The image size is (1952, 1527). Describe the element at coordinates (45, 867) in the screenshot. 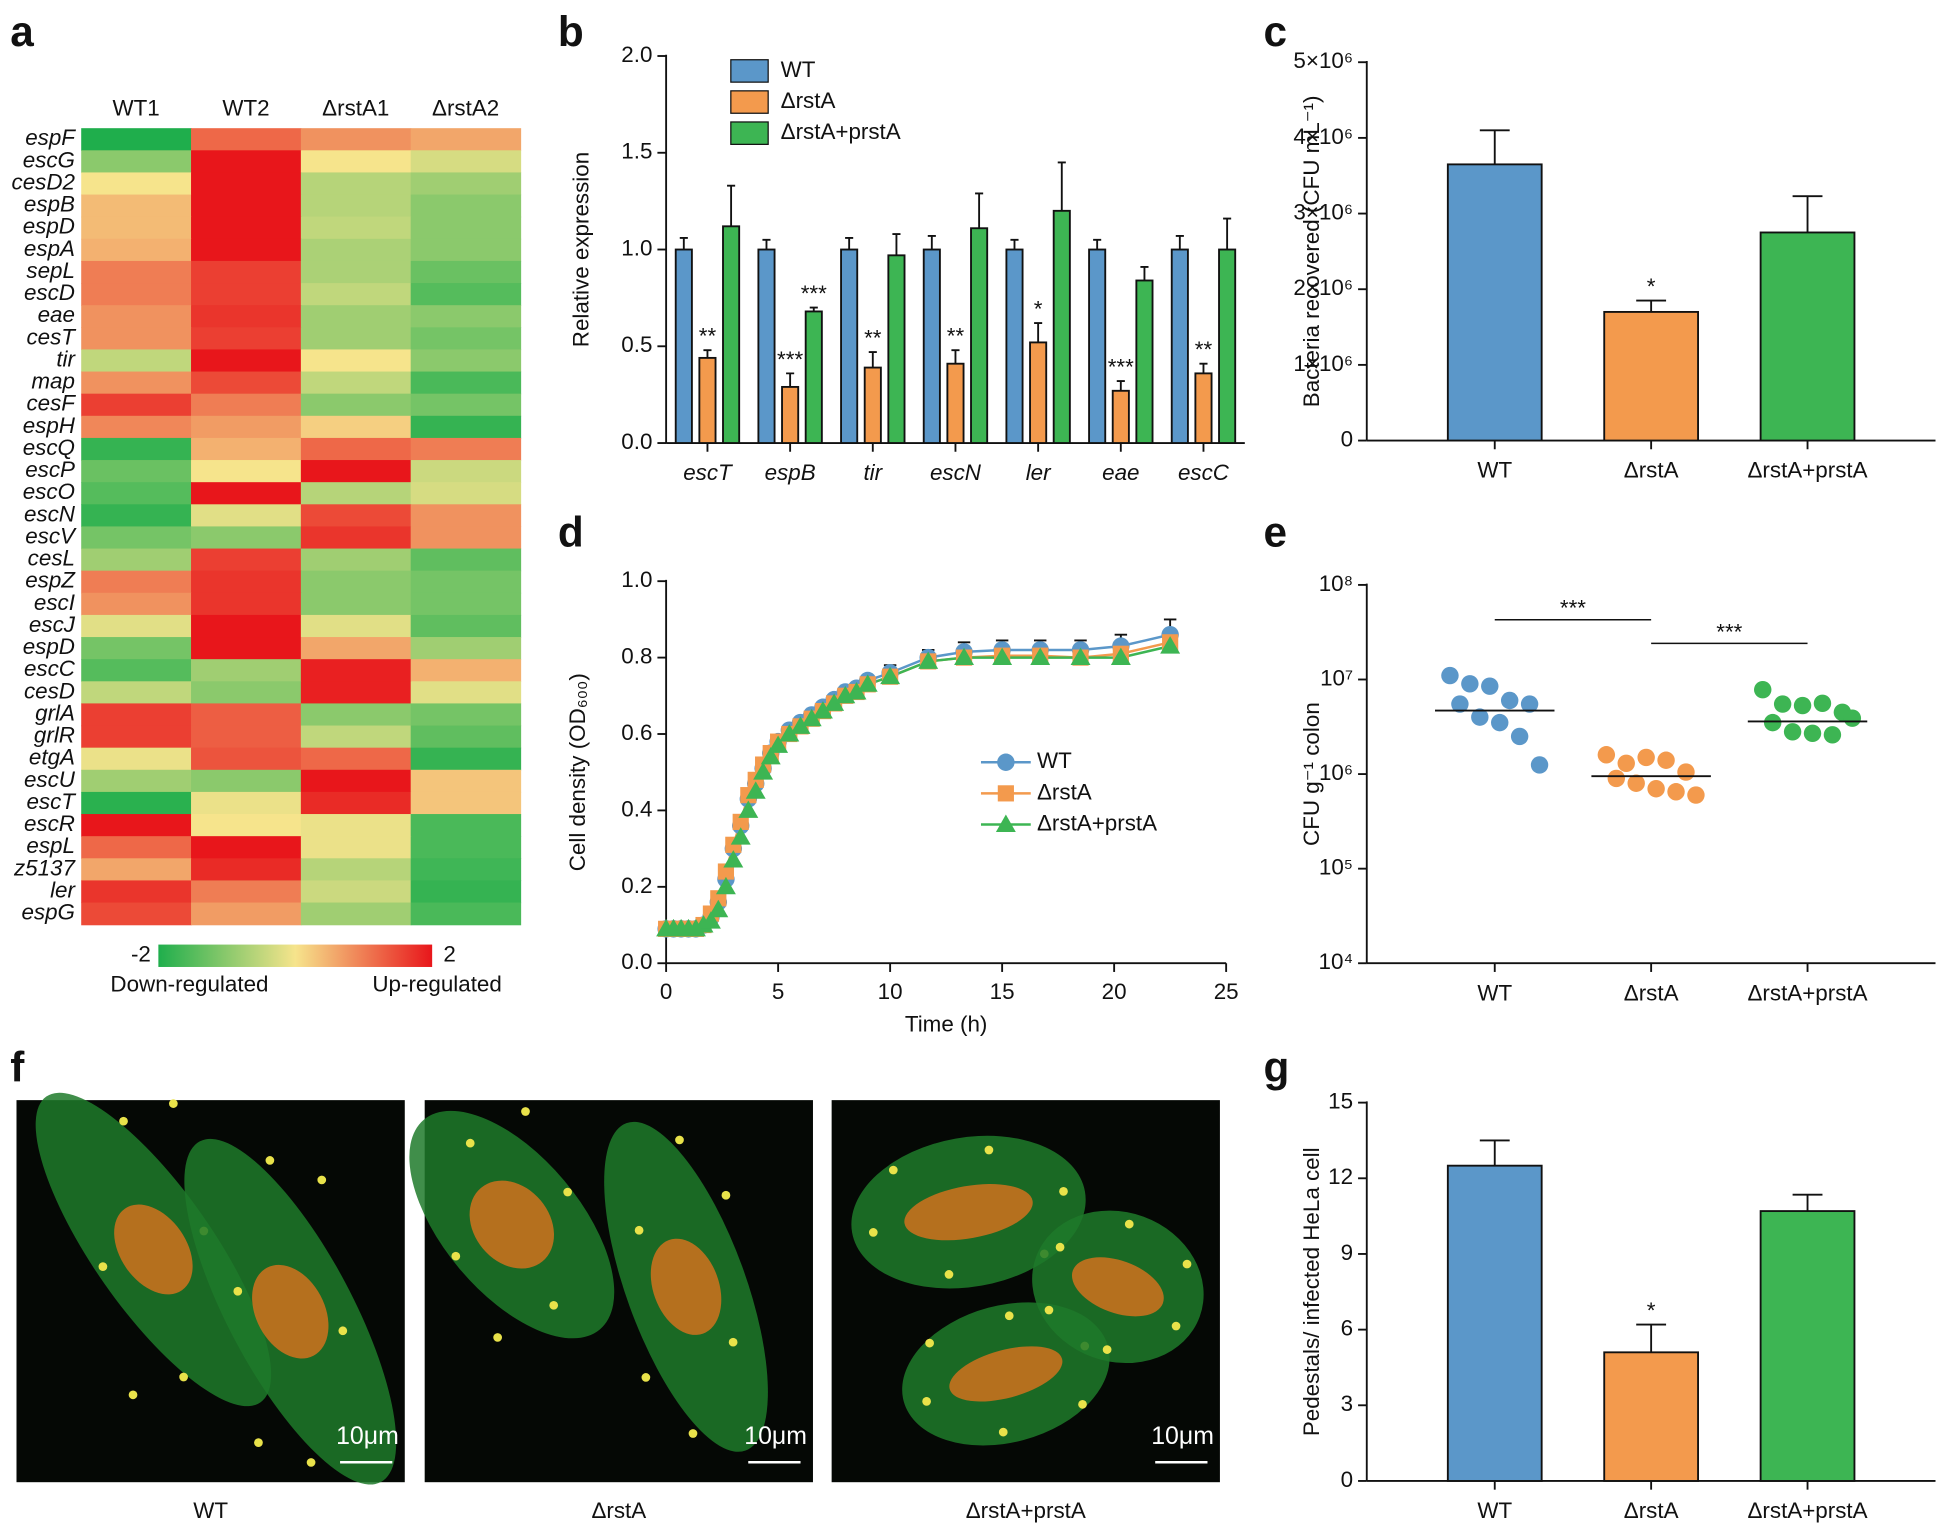

I see `row-label: z5137` at that location.